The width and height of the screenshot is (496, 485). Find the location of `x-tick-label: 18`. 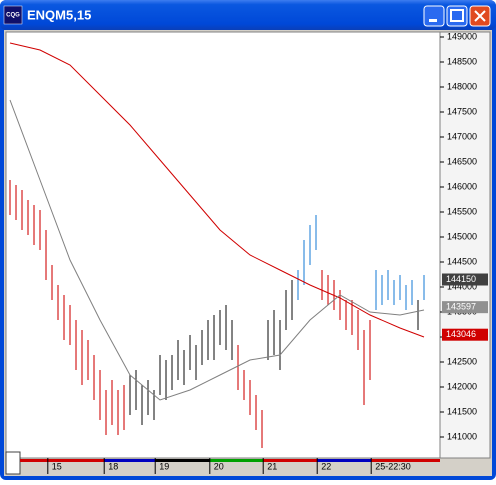

x-tick-label: 18 is located at coordinates (113, 466).